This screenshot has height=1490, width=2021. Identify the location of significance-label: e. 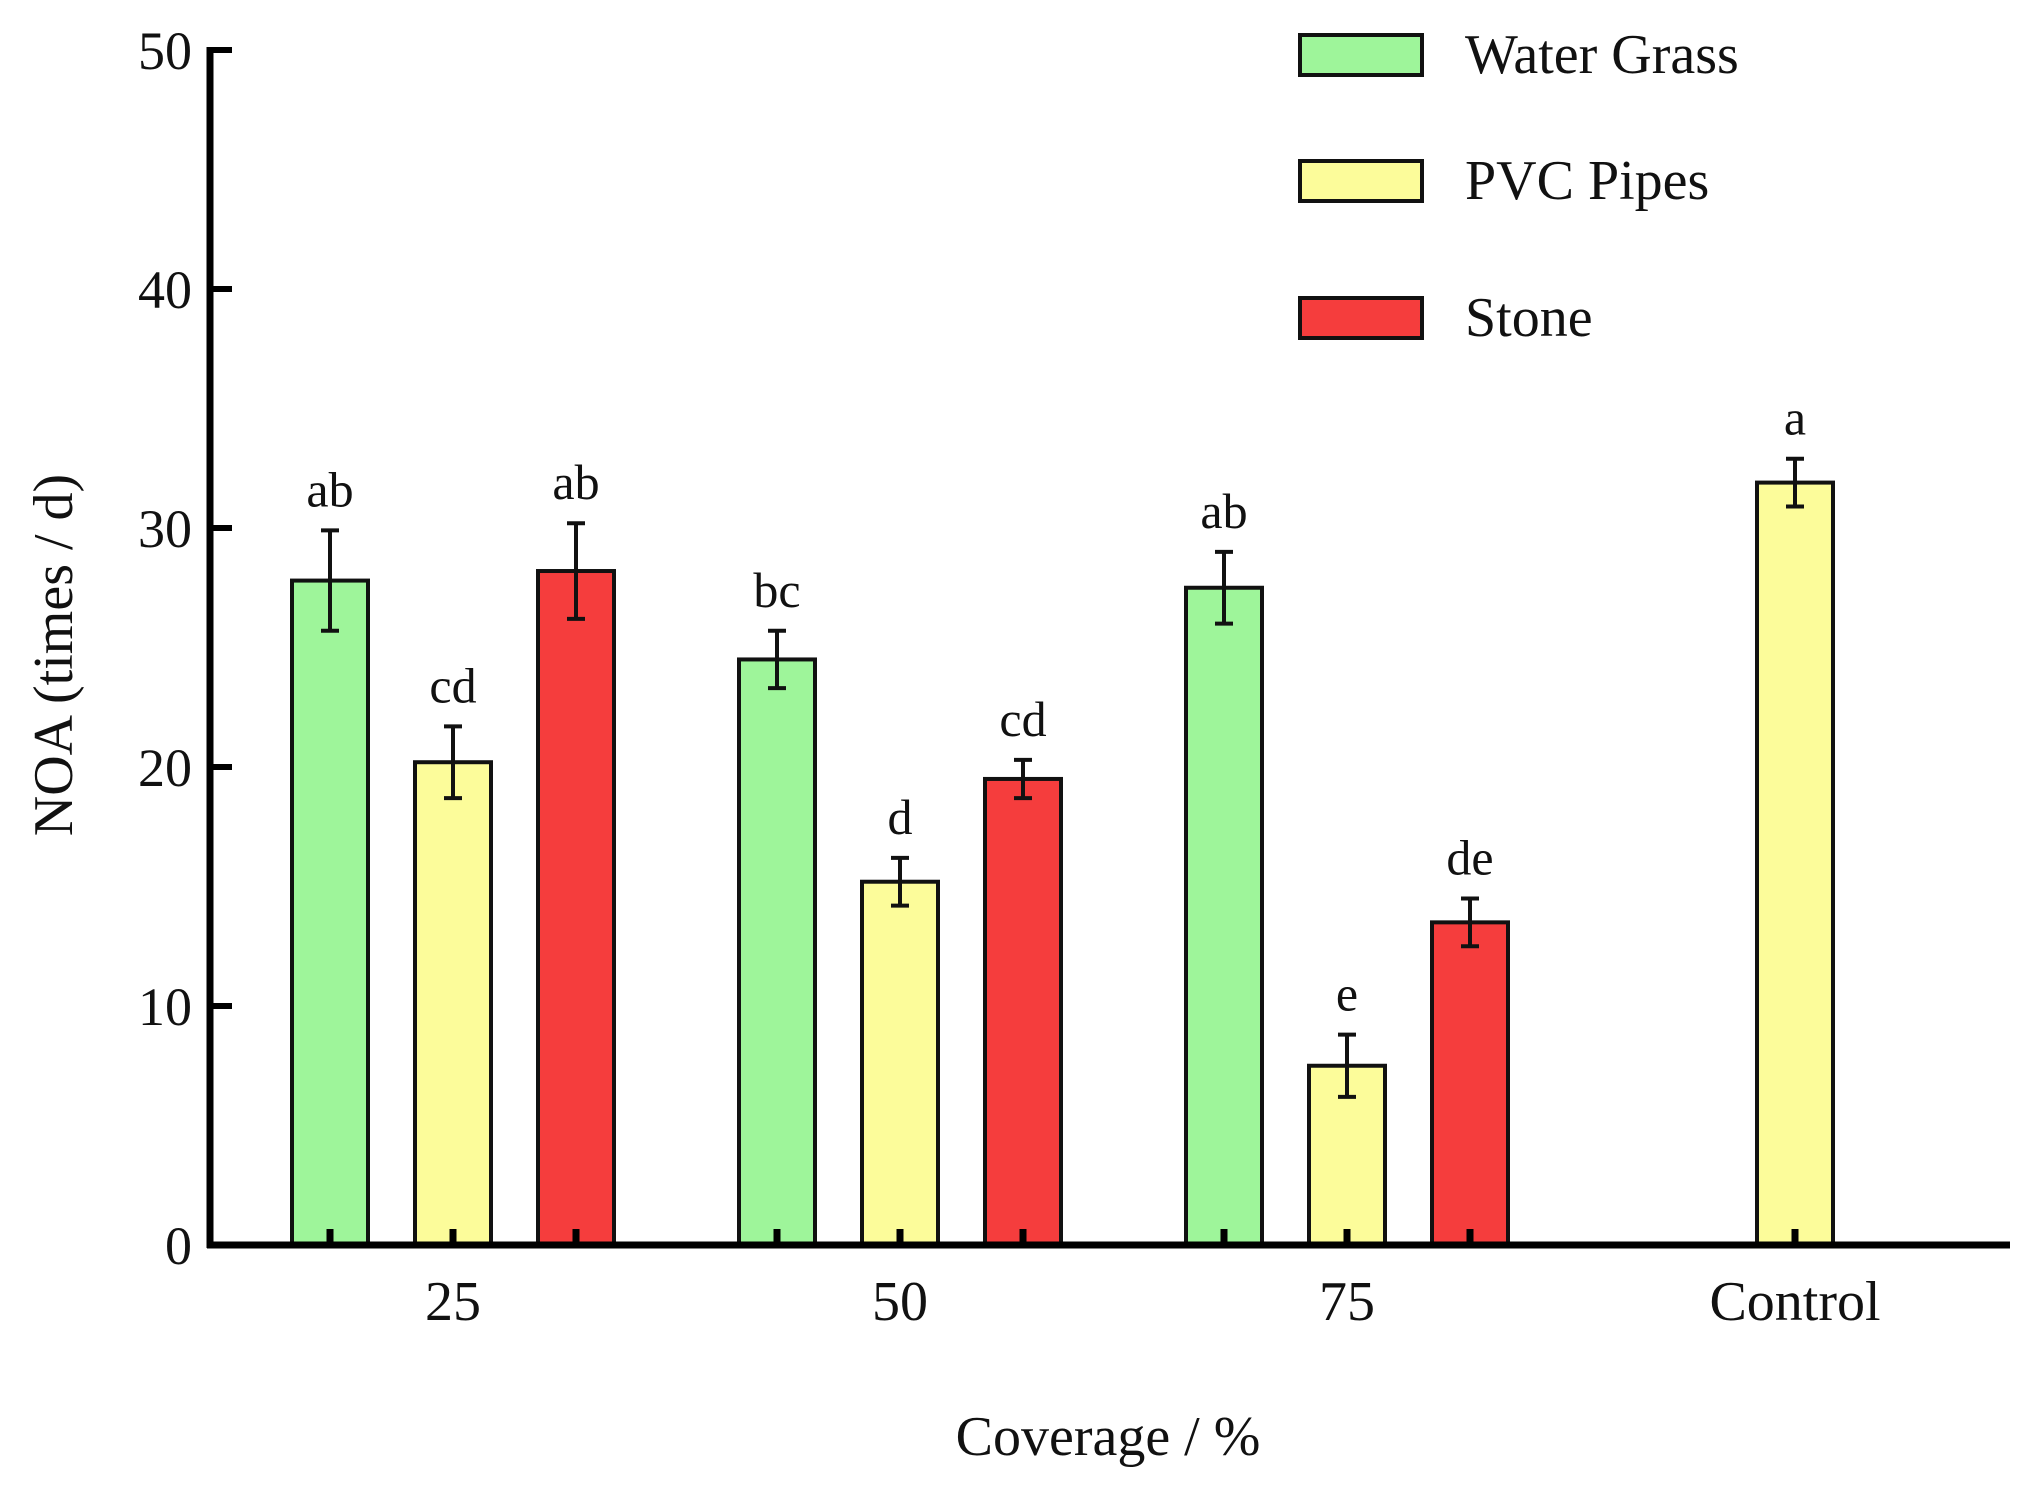
(1347, 994).